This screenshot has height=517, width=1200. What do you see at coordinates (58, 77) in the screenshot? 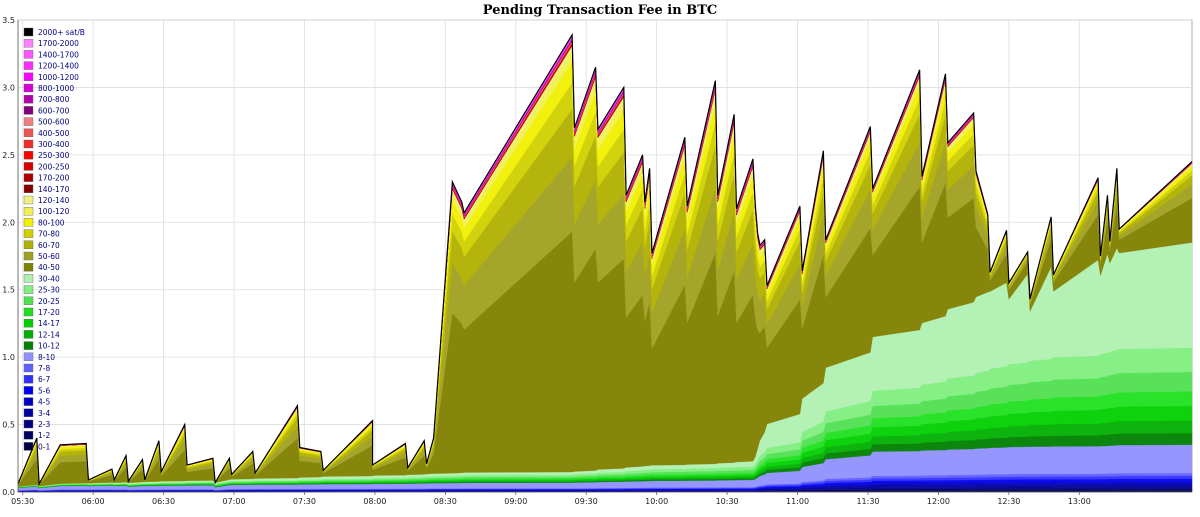
I see `legend-label: 1000-1200` at bounding box center [58, 77].